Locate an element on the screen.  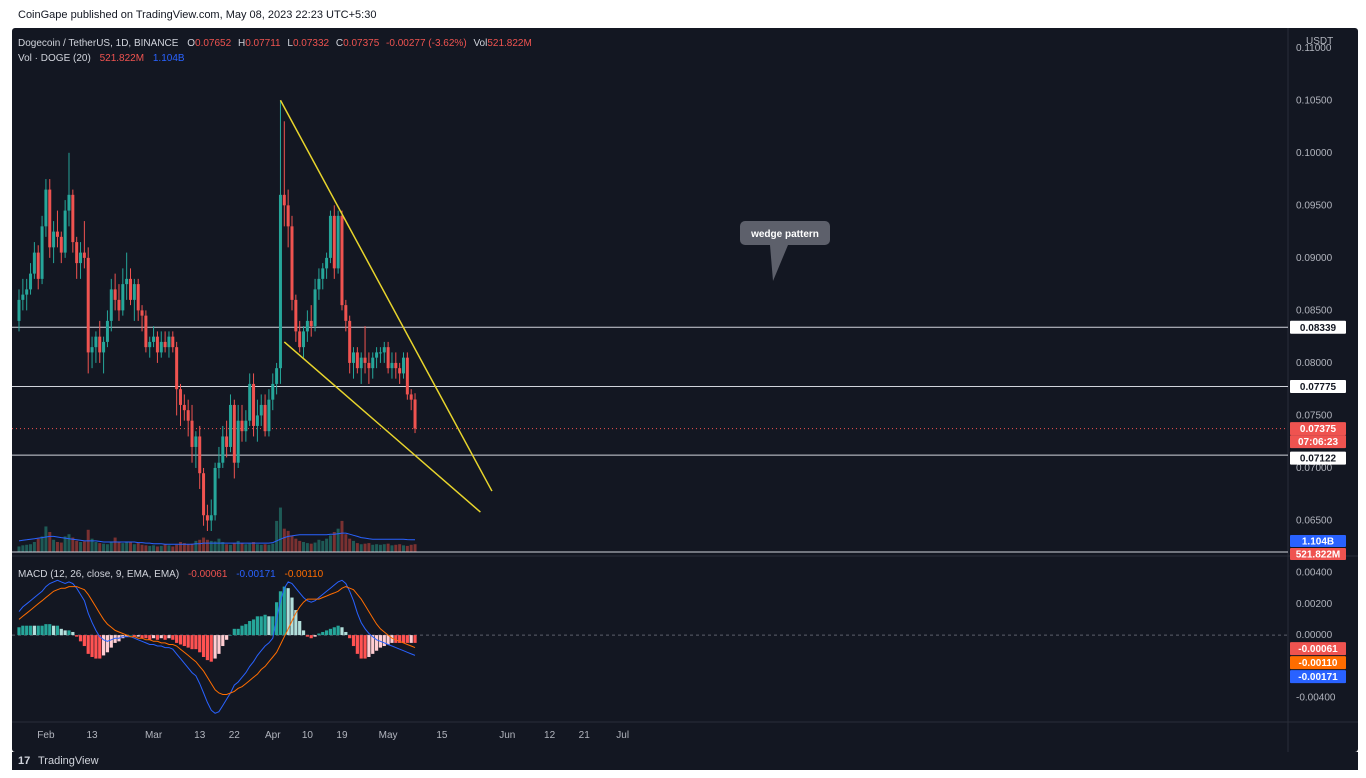
legend-vol-value-1: 521.822M is located at coordinates (122, 58).